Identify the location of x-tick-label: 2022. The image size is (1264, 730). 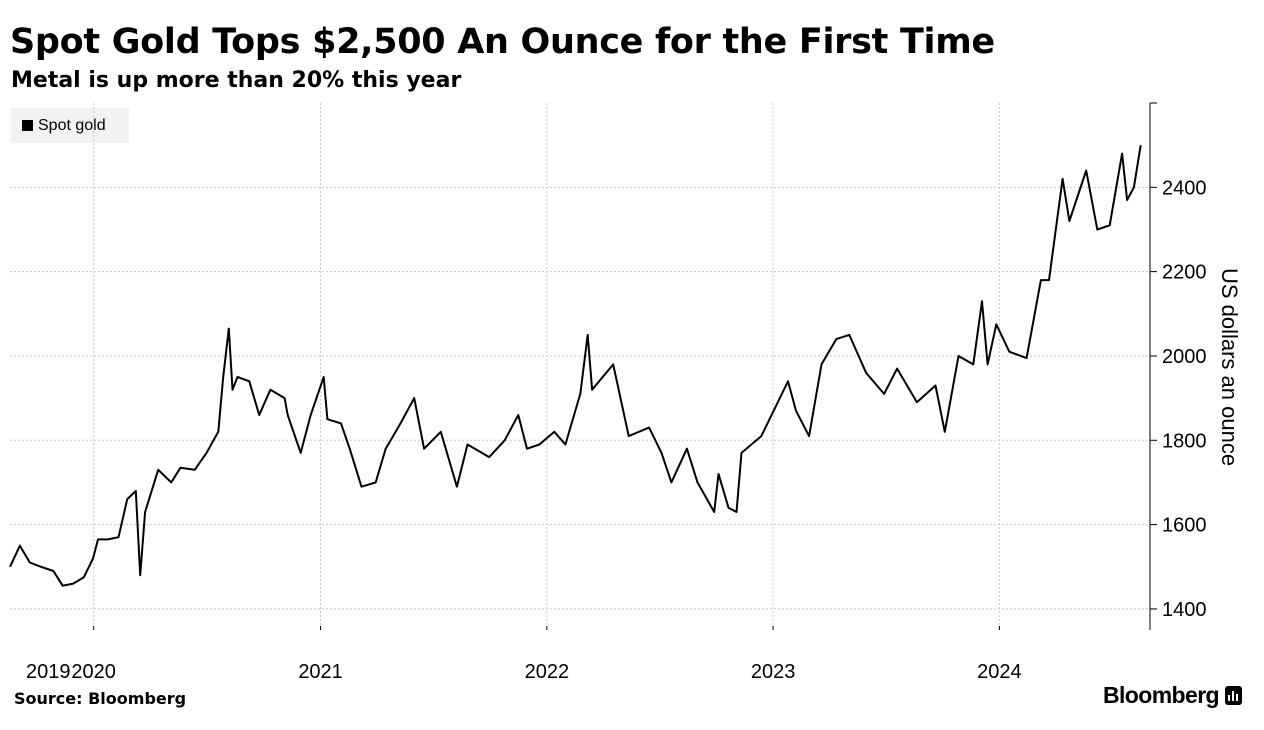
(547, 672).